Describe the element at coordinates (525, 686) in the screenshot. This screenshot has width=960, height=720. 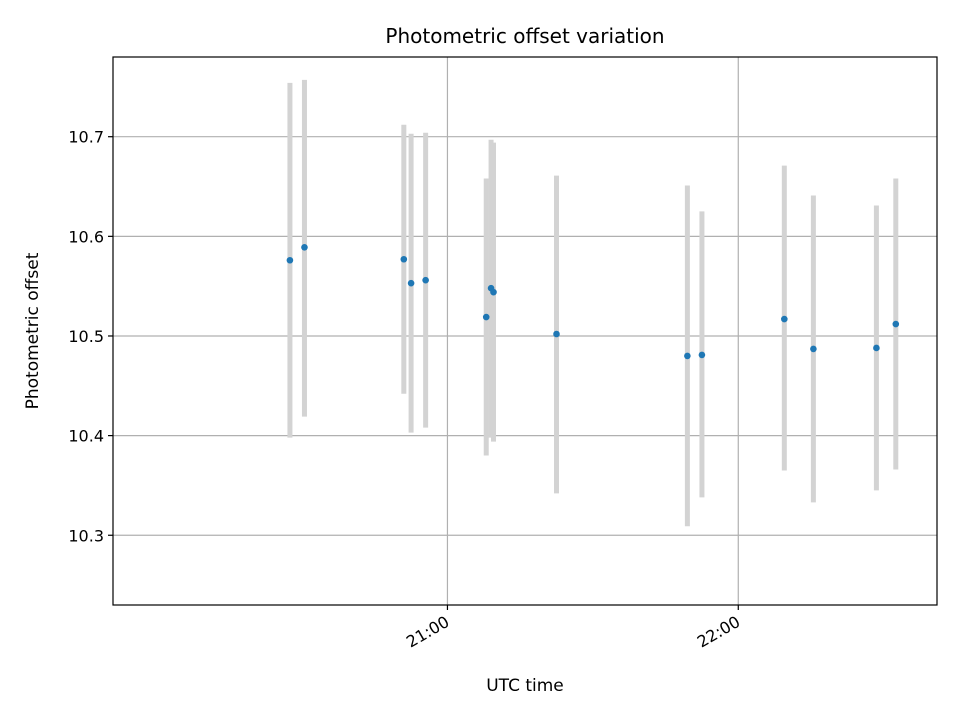
I see `x-axis-label: UTC time` at that location.